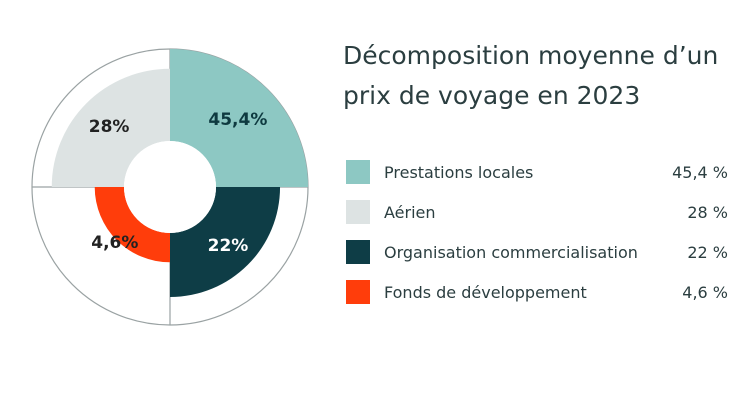 This screenshot has height=400, width=750. I want to click on legend-label: Organisation commercialisation, so click(511, 252).